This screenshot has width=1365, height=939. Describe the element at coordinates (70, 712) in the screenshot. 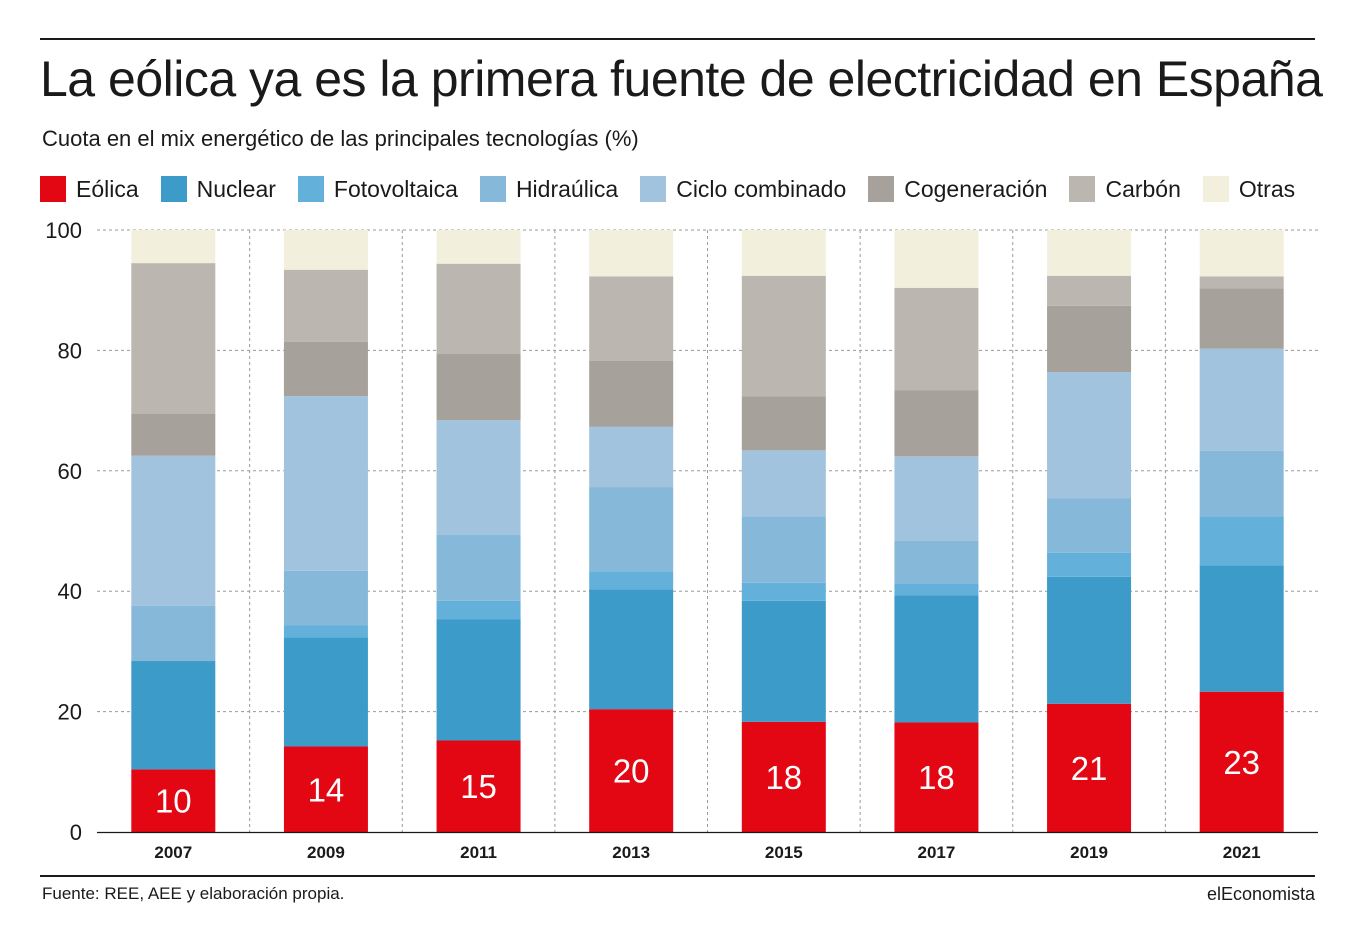

I see `y-tick-label: 20` at that location.